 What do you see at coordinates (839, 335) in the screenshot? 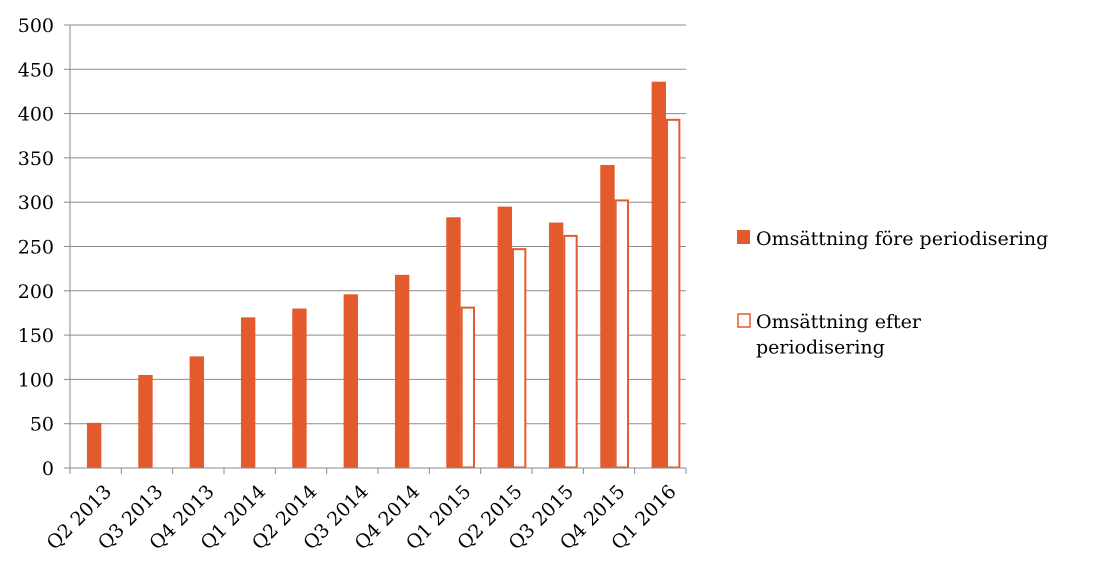
I see `legend-label-after: Omsättning efter periodisering` at bounding box center [839, 335].